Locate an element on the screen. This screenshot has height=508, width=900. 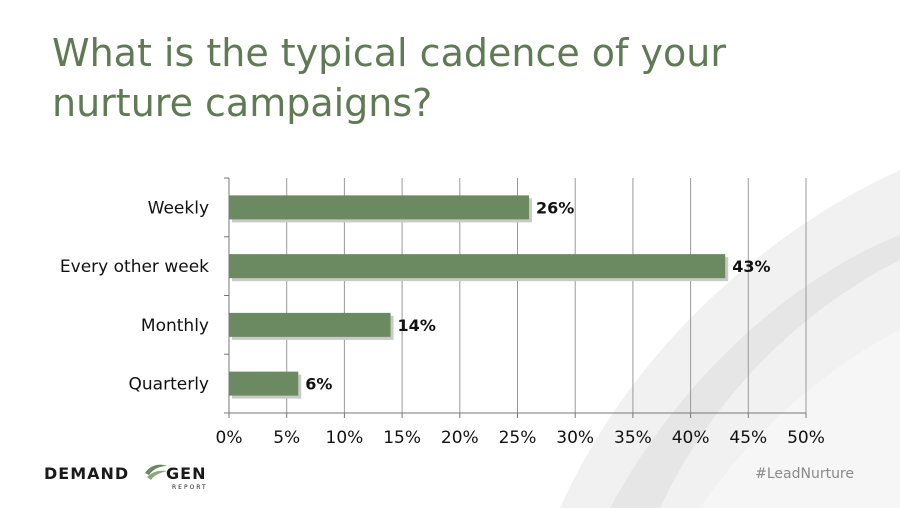
bar-quarterly is located at coordinates (264, 383).